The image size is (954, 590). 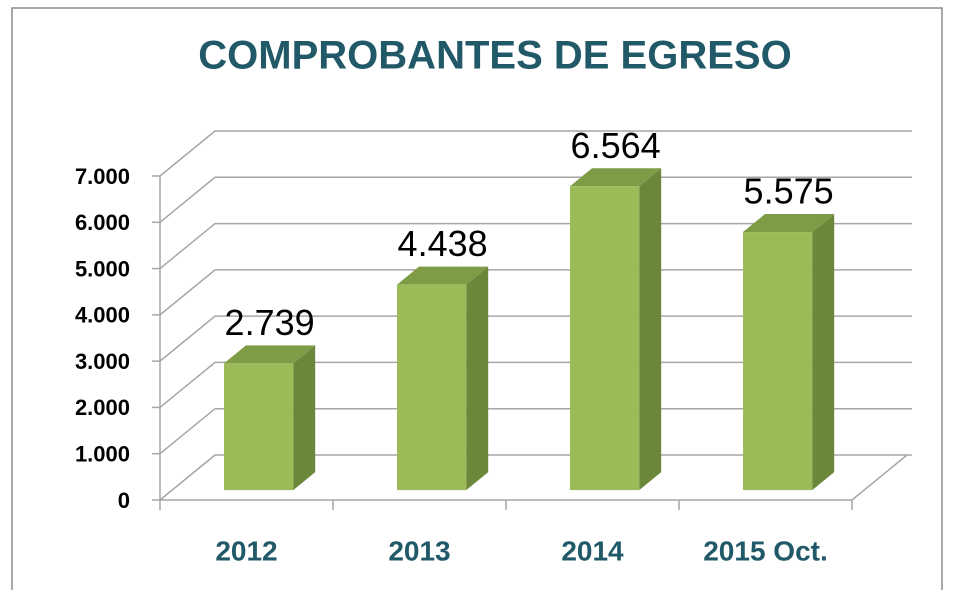 I want to click on y-tick-label: 4.000, so click(x=102, y=315).